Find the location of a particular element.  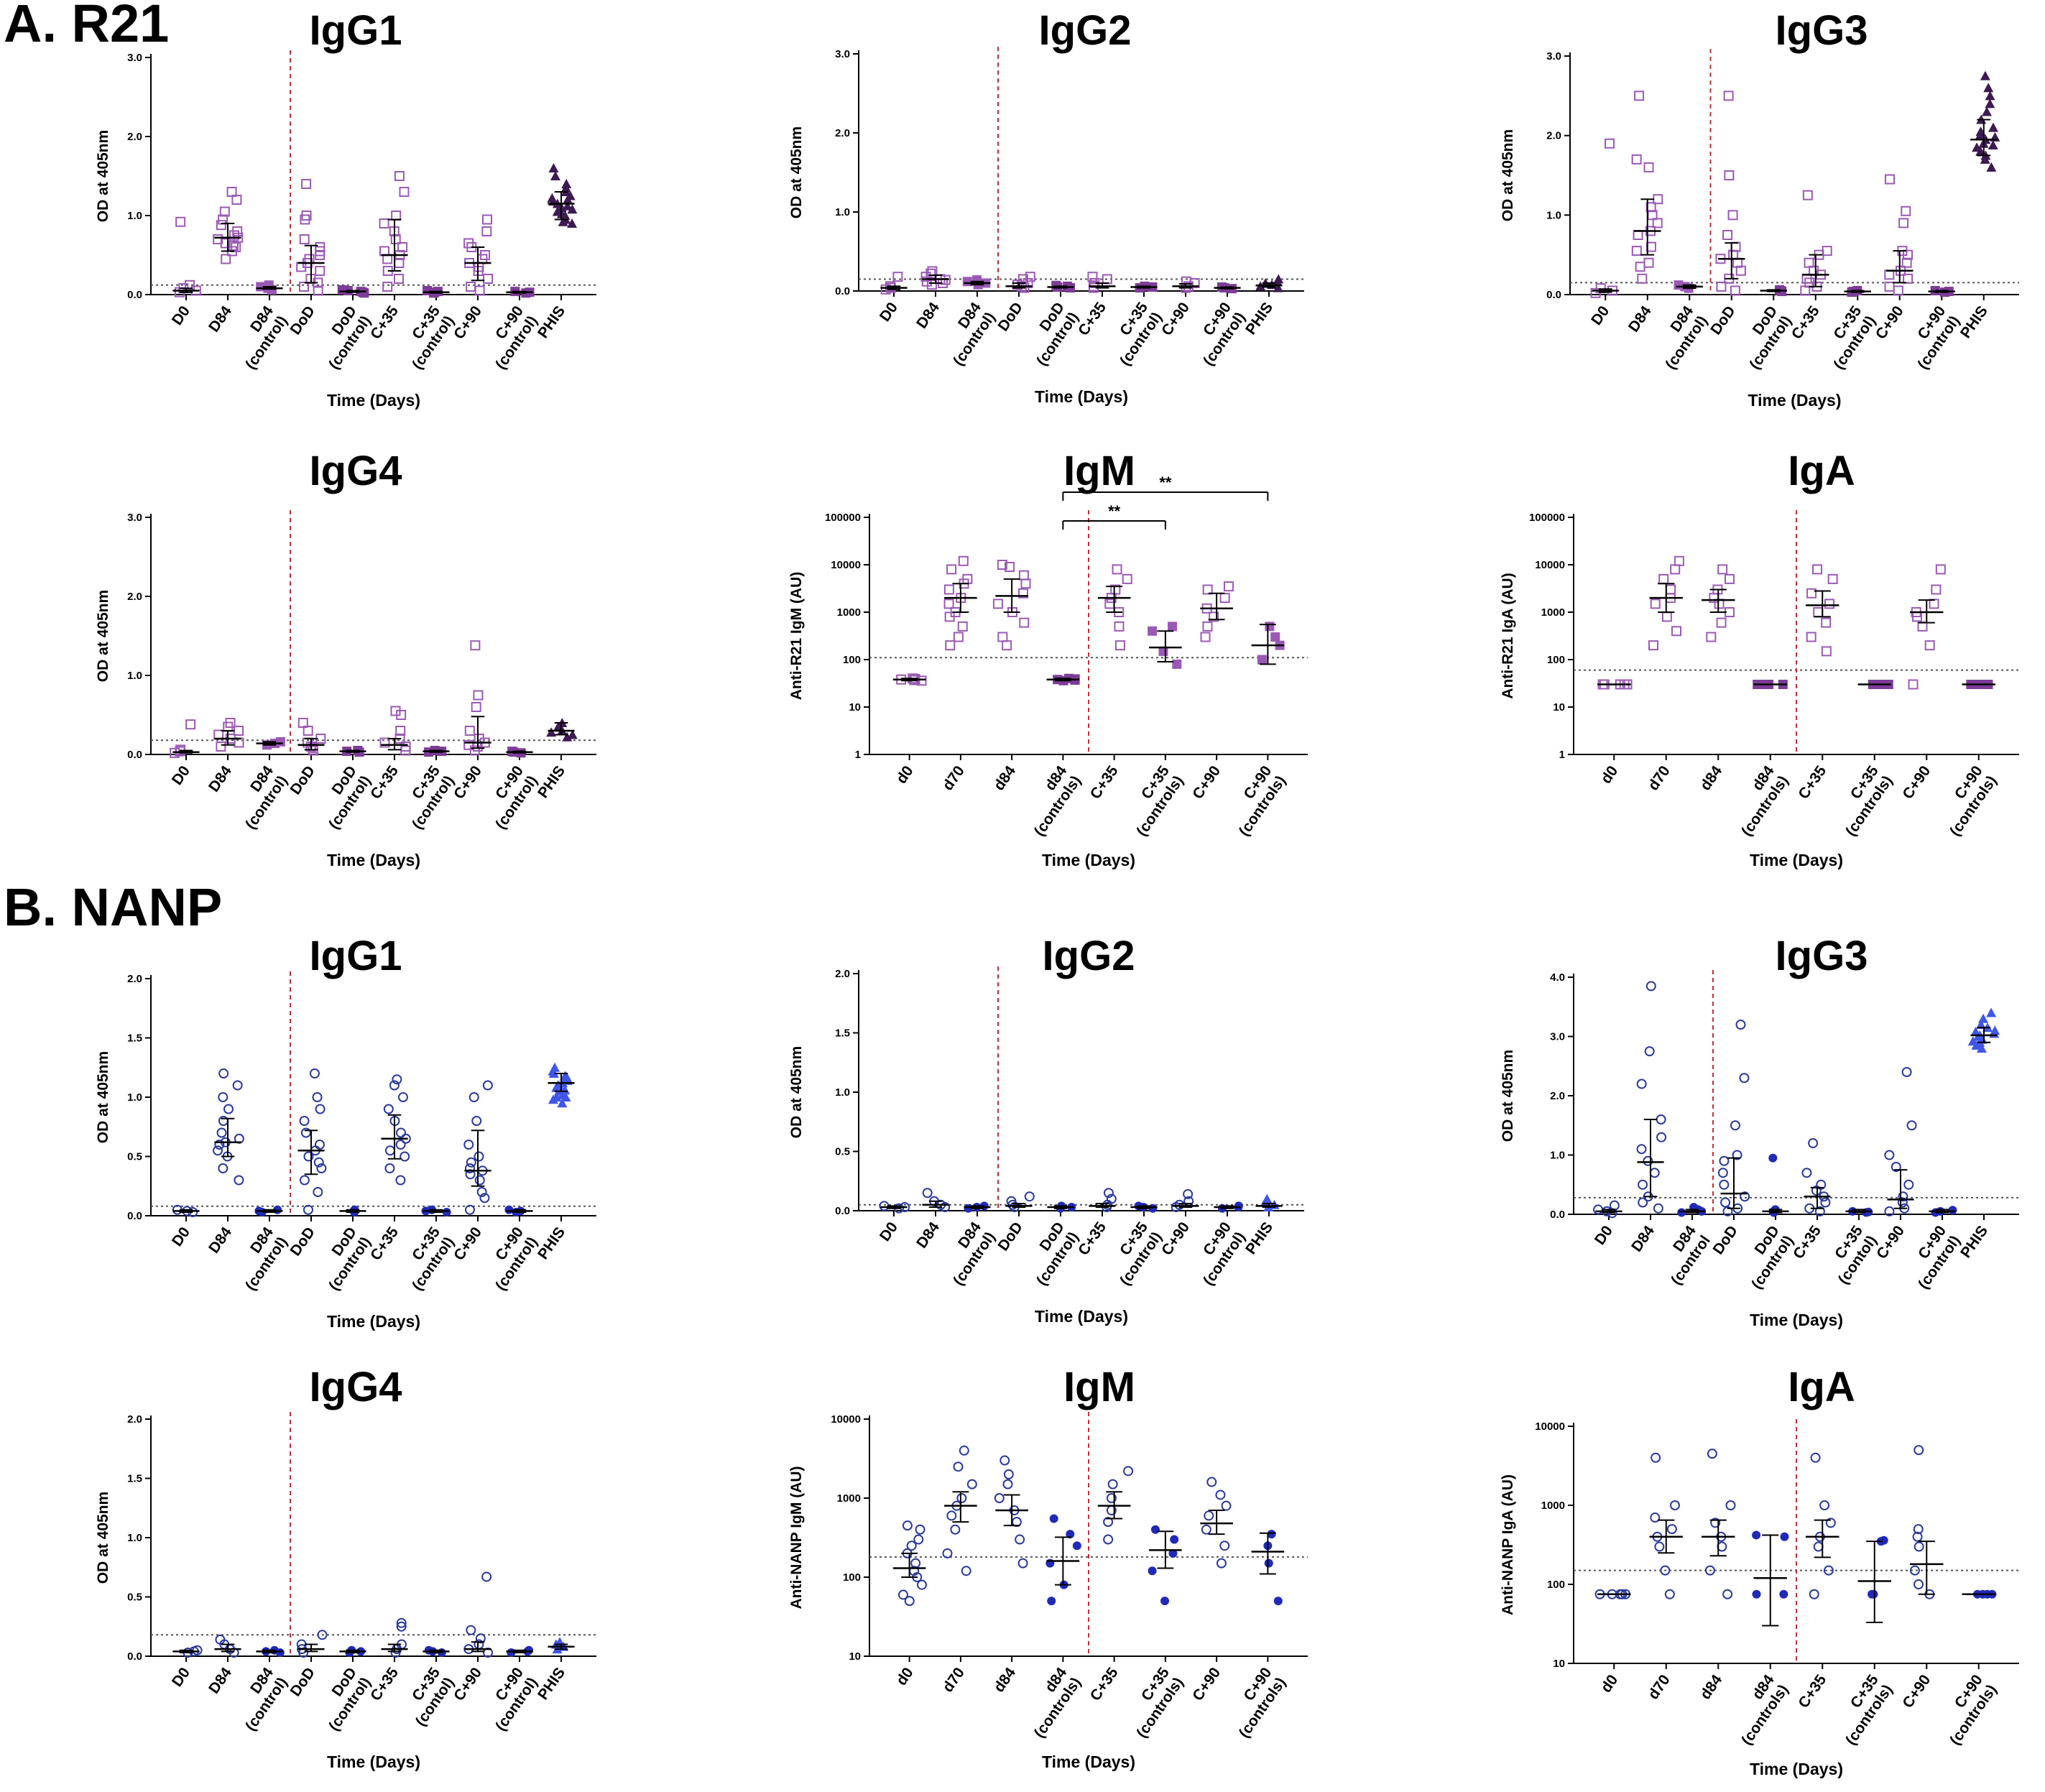

y-axis-label: Anti-NANP IgM (AU) is located at coordinates (796, 1537).